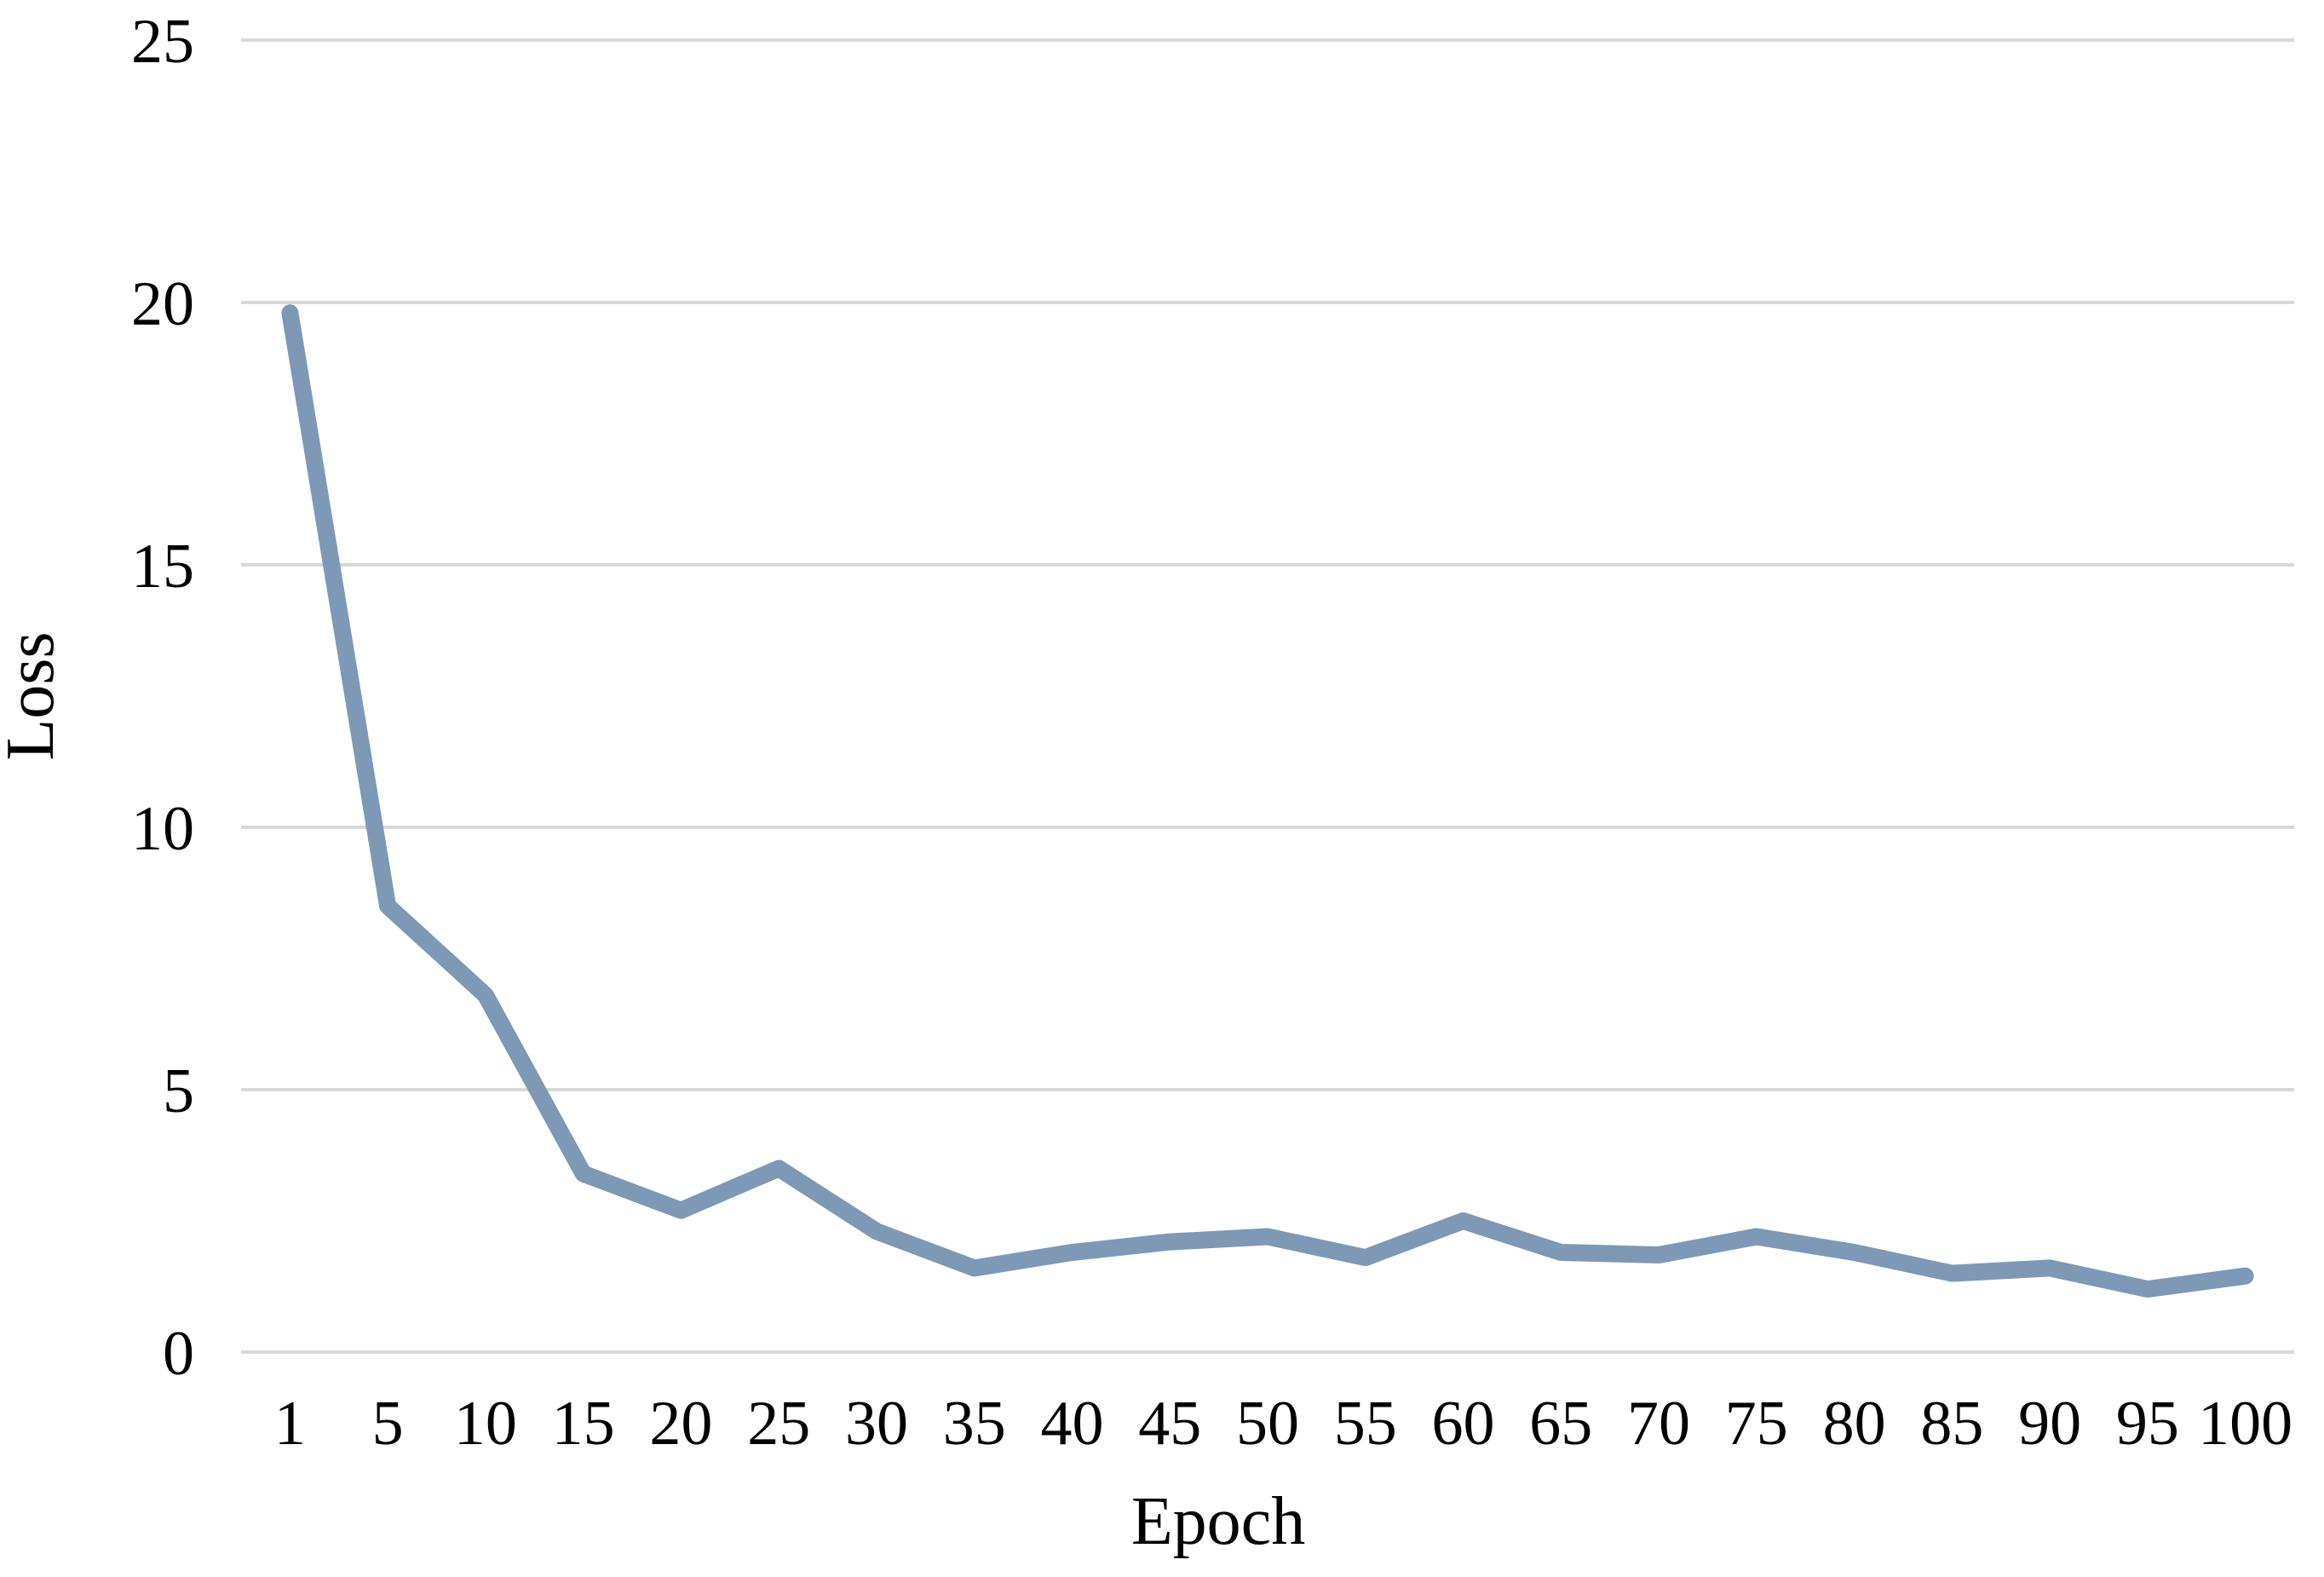 The image size is (2324, 1577). Describe the element at coordinates (1560, 1424) in the screenshot. I see `x-tick-label-65: 65` at that location.